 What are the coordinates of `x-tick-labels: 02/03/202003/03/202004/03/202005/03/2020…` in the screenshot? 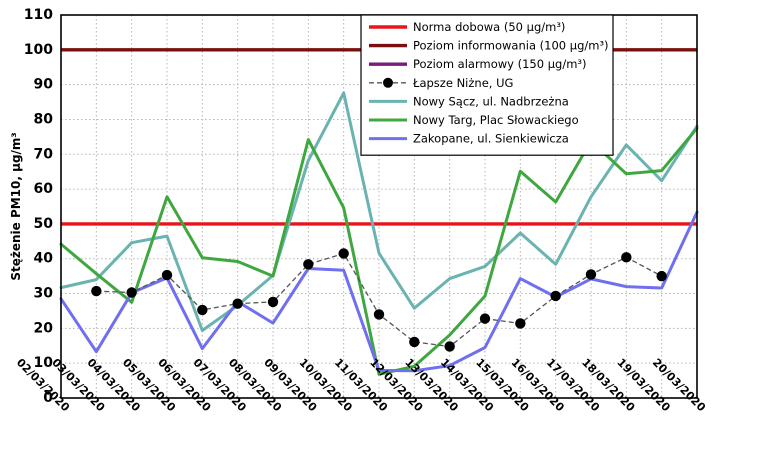 It's located at (361, 385).